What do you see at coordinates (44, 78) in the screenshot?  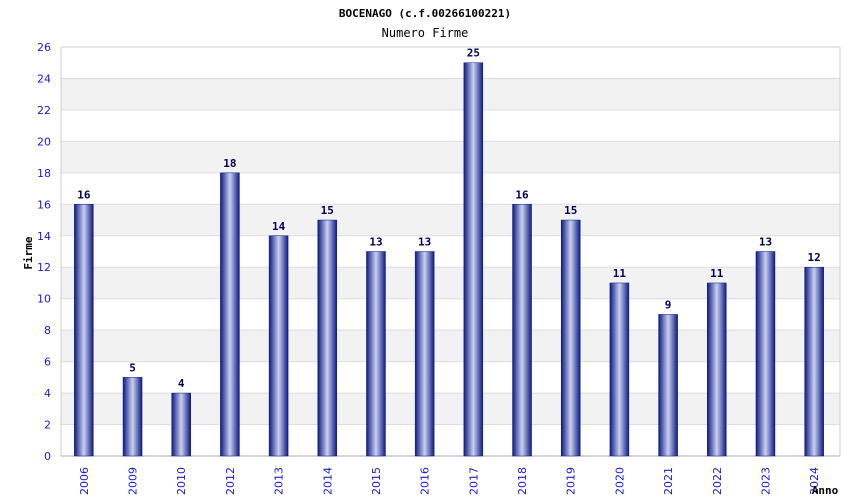 I see `y-tick-label: 24` at bounding box center [44, 78].